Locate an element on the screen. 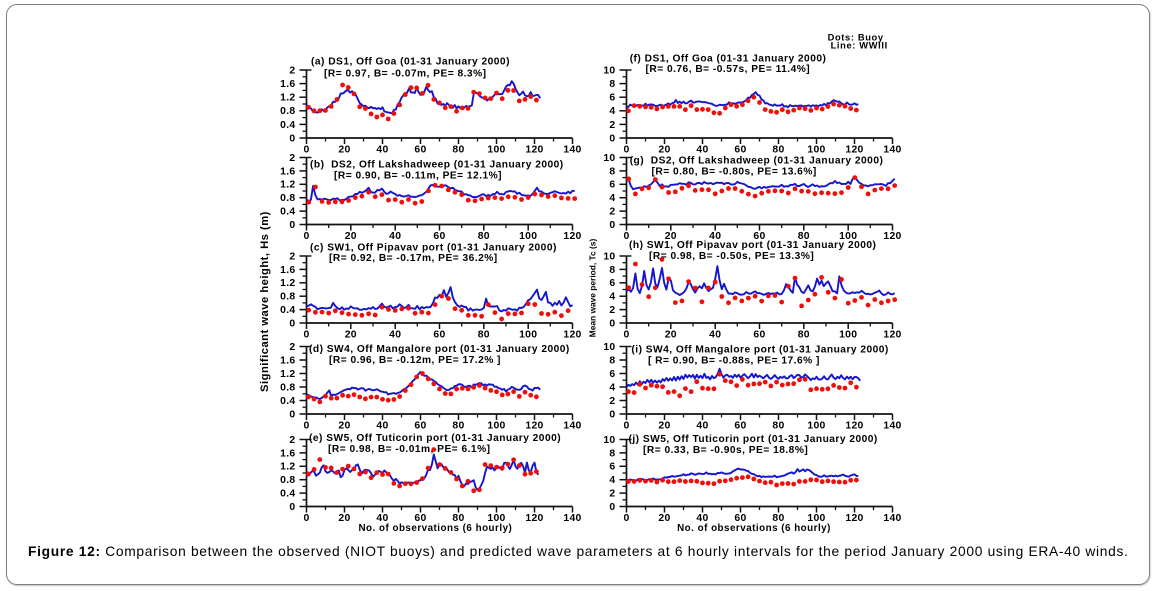  svg-text:[R= 0.90, B= -0.11m, PE= 12.1%: [R= 0.90, B= -0.11m, PE= 12.1%] is located at coordinates (418, 176).